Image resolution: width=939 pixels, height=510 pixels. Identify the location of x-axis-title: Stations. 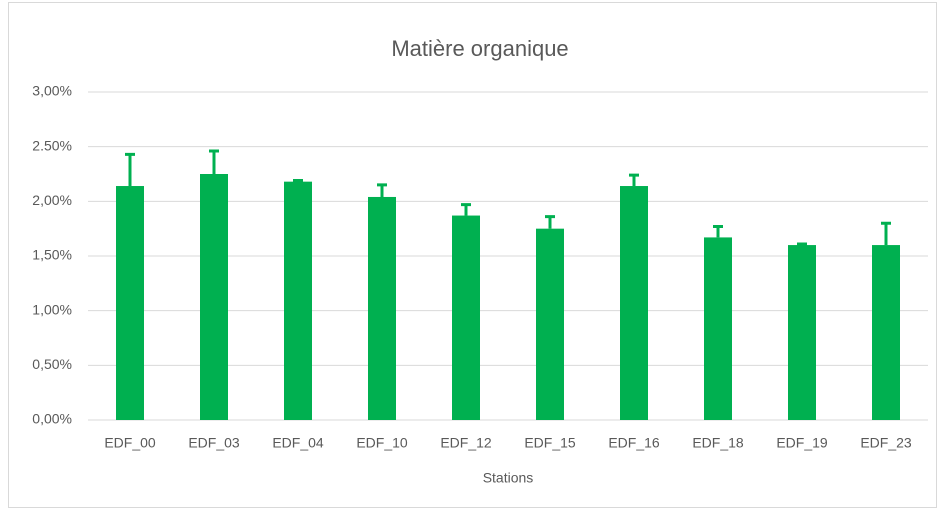
(508, 478).